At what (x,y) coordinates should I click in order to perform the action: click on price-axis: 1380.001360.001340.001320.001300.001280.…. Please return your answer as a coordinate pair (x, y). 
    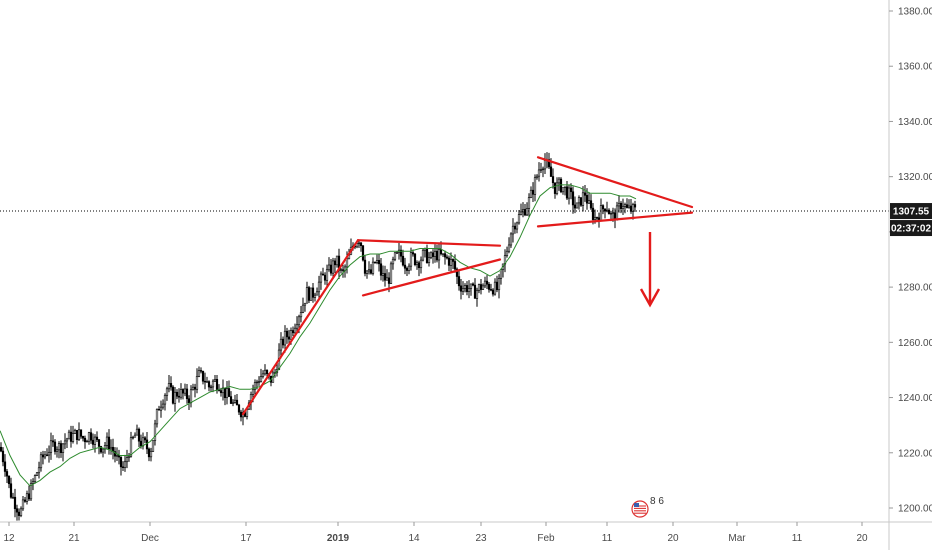
    Looking at the image, I should click on (910, 275).